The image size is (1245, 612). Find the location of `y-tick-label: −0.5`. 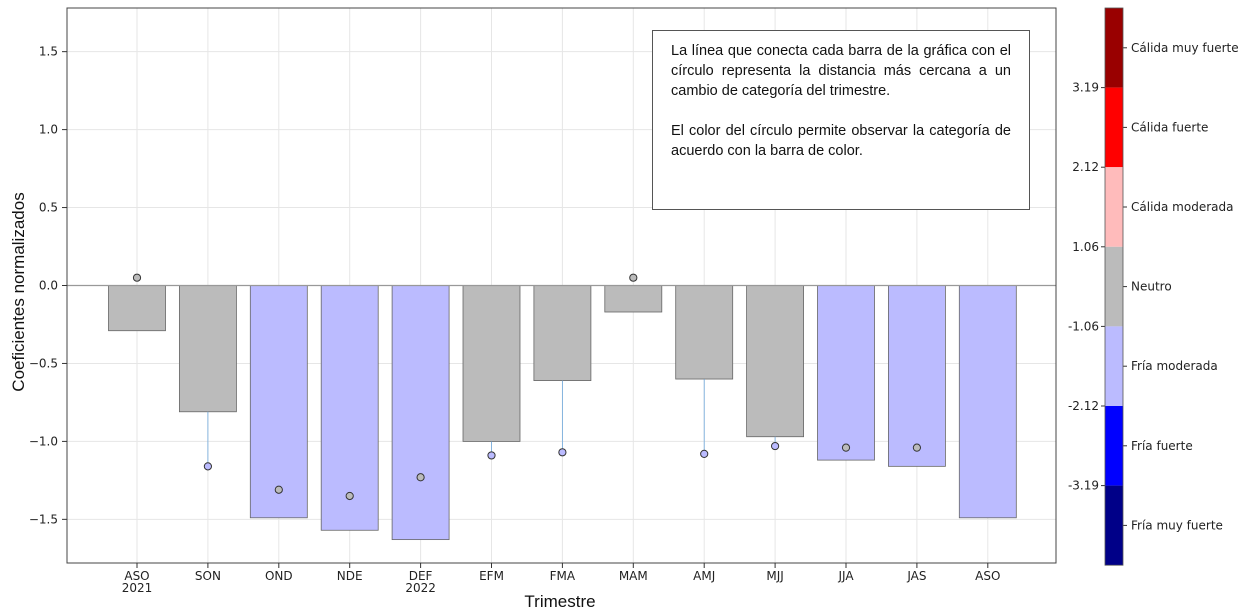

y-tick-label: −0.5 is located at coordinates (43, 363).